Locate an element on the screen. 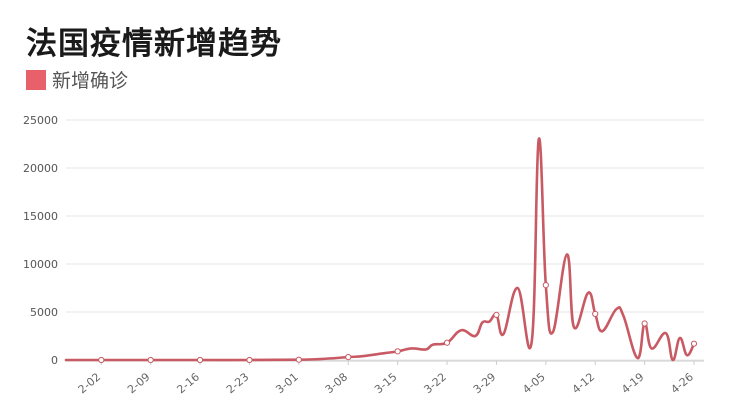  x-tick-label: 4-12 is located at coordinates (583, 383).